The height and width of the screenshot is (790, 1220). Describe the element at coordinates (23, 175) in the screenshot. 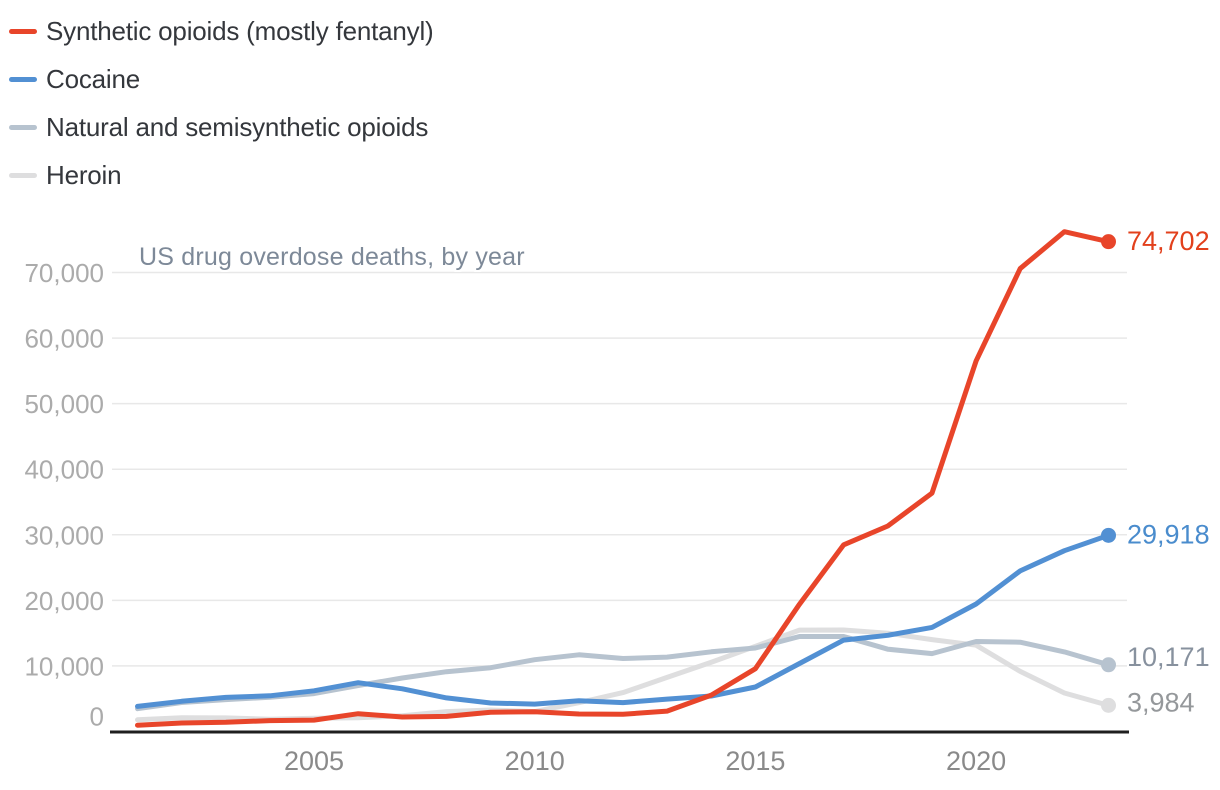

I see `legend-swatch-heroin` at that location.